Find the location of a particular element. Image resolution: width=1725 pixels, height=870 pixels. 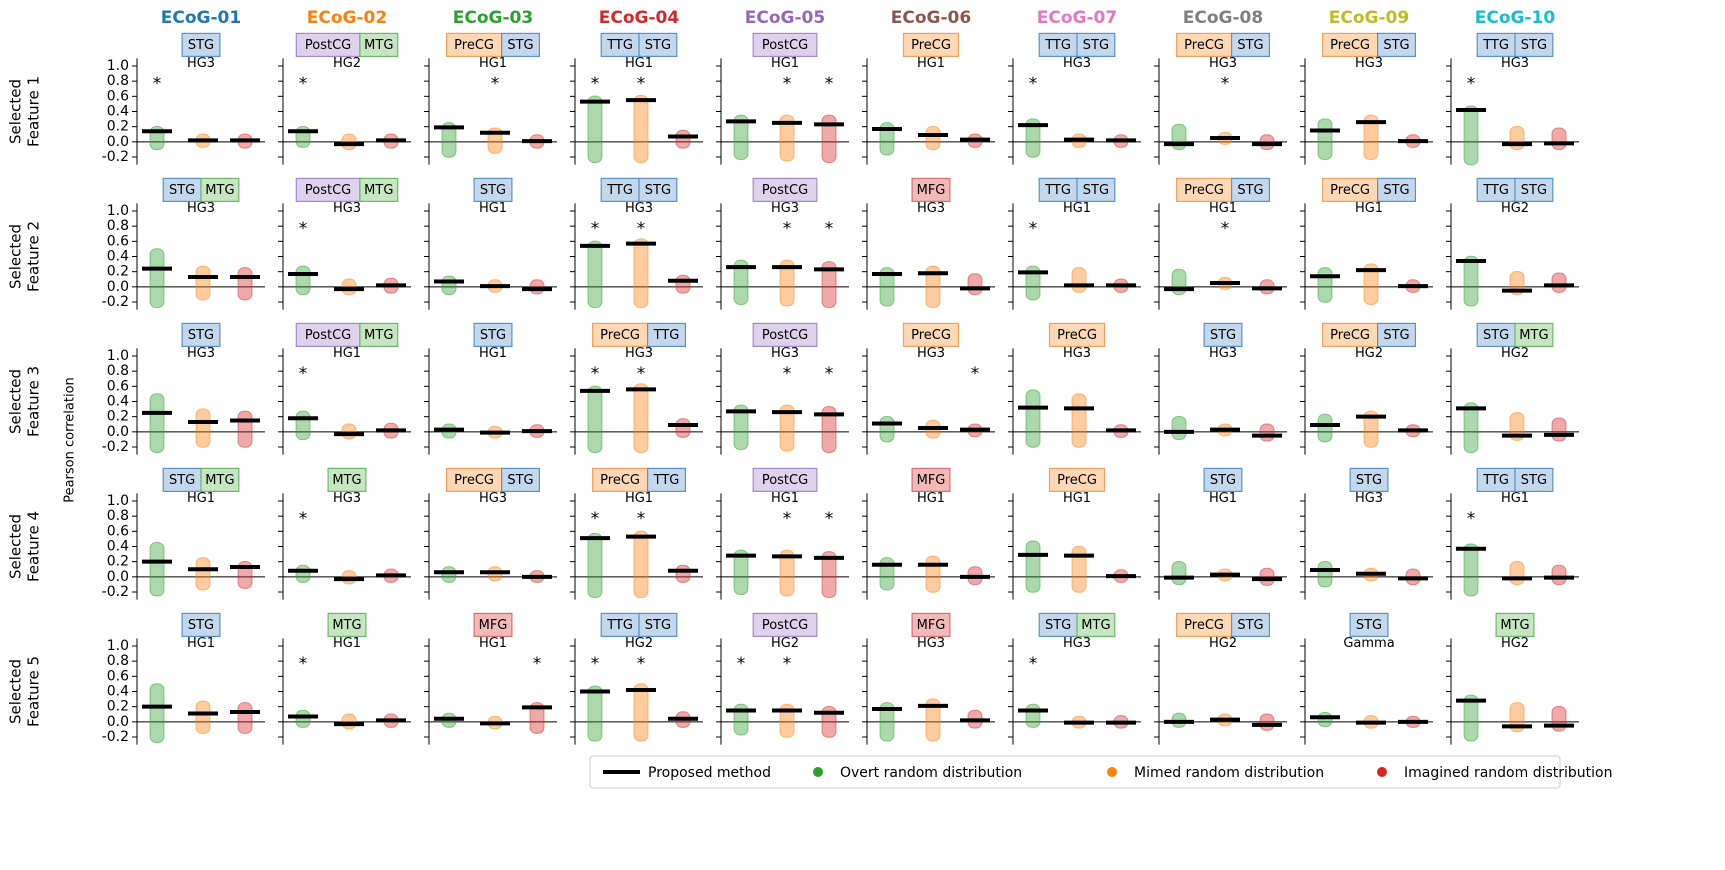

region-label: MFG is located at coordinates (931, 625).